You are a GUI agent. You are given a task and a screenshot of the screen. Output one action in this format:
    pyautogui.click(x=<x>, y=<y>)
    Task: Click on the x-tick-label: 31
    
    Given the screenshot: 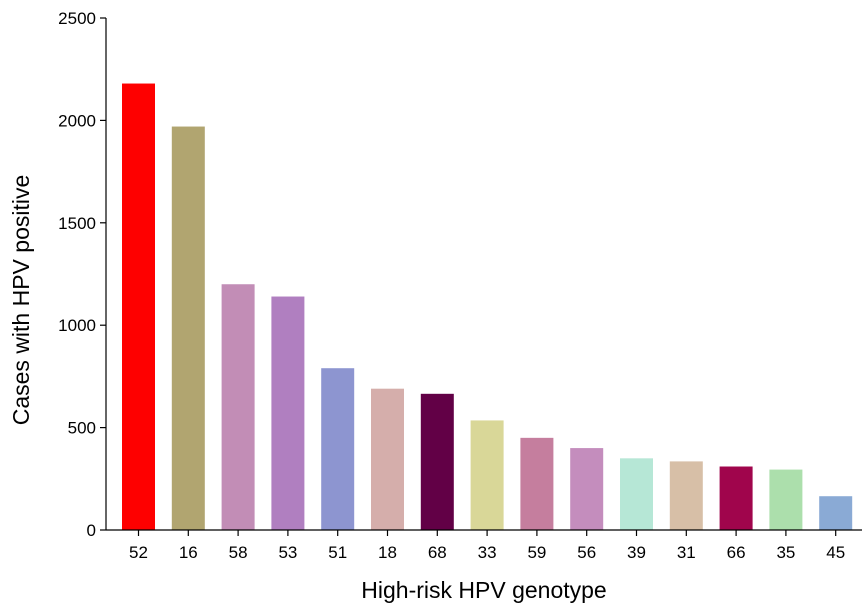 What is the action you would take?
    pyautogui.click(x=686, y=552)
    